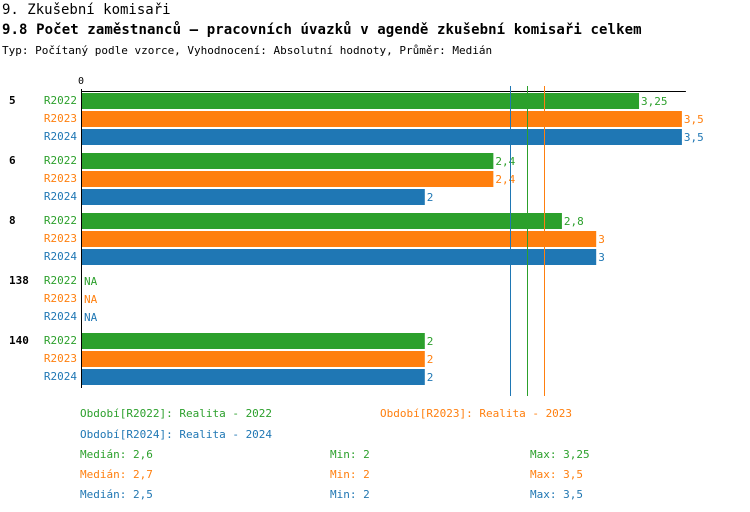  What do you see at coordinates (60, 358) in the screenshot?
I see `series-label-r2023-140: R2023` at bounding box center [60, 358].